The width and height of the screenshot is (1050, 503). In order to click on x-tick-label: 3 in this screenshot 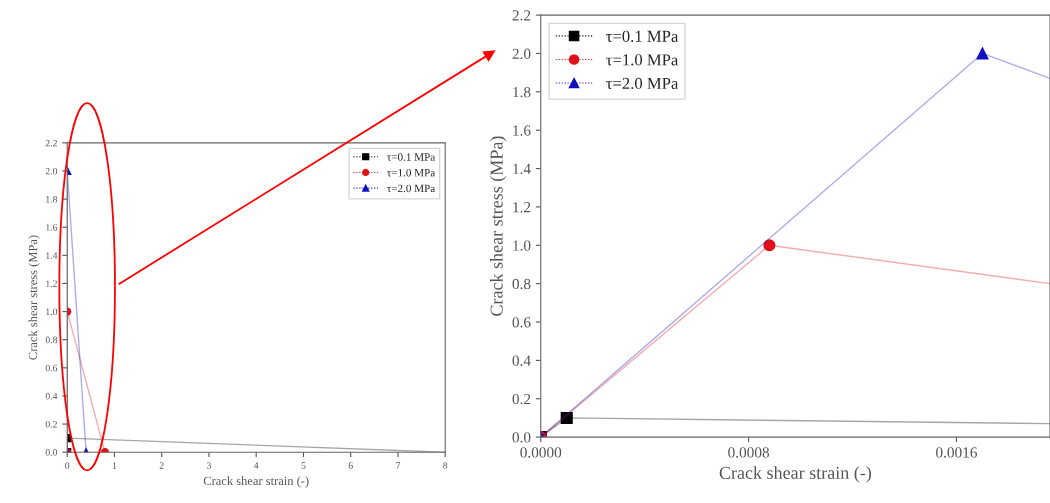, I will do `click(208, 465)`.